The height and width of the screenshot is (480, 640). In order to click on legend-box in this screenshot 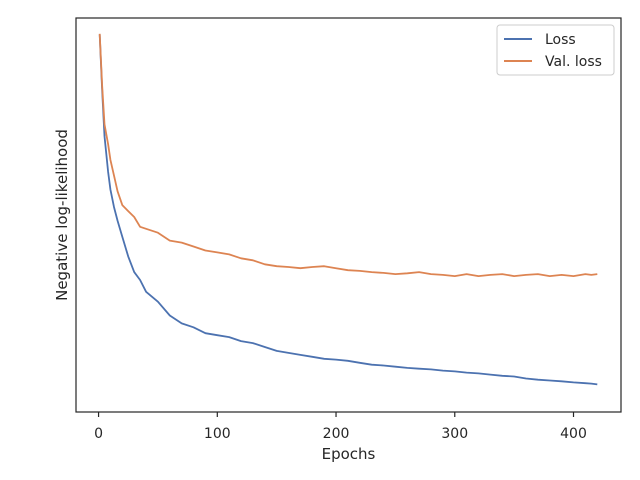, I will do `click(555, 50)`.